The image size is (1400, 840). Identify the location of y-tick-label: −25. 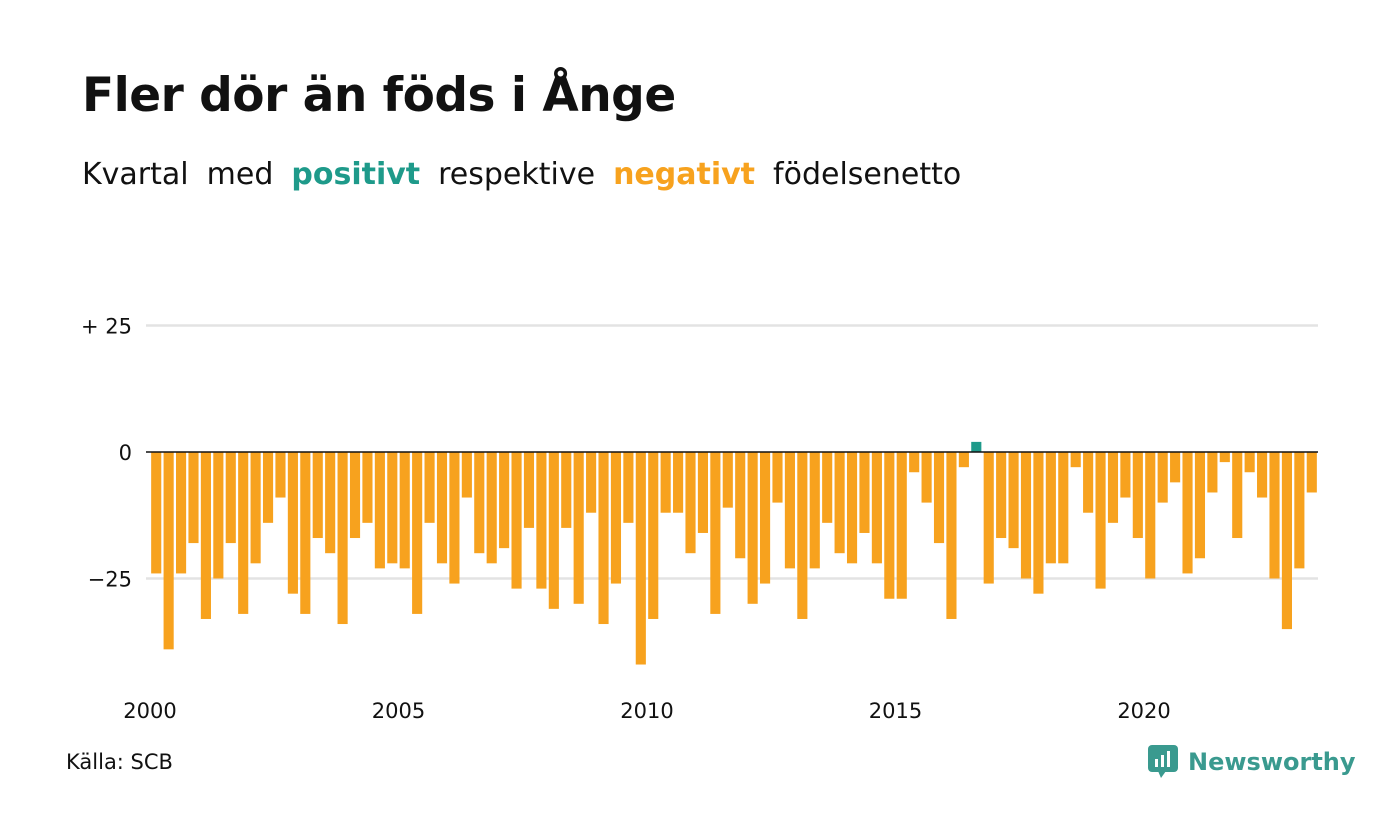
(110, 580).